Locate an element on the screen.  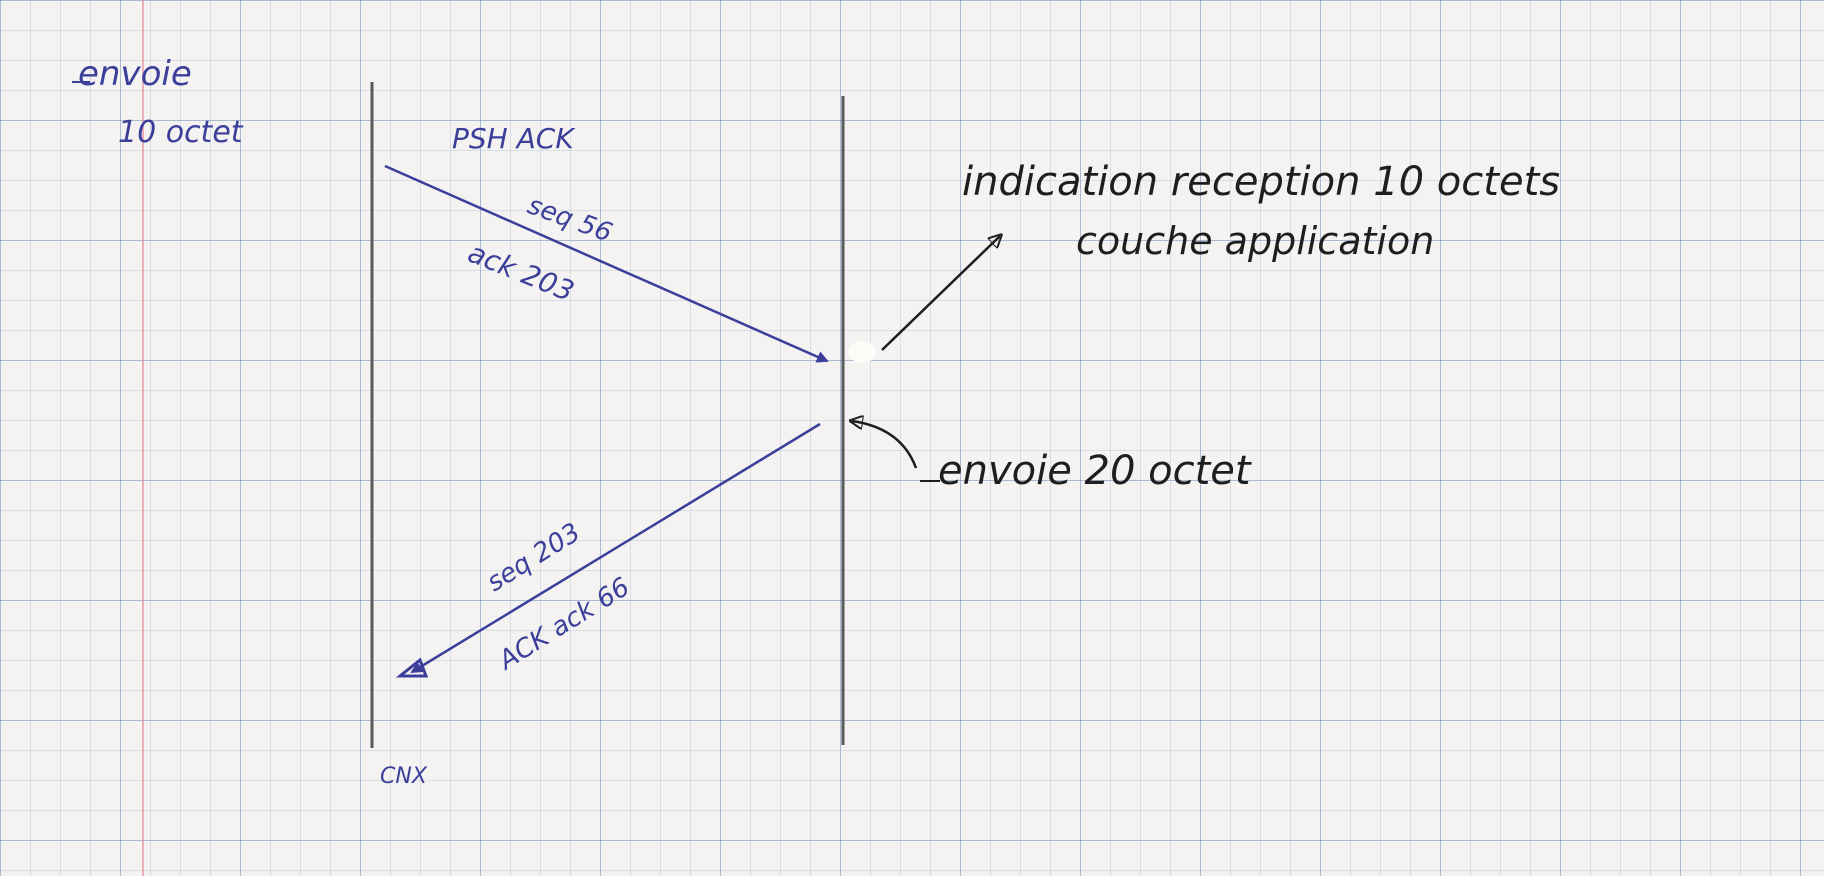
forward-ack-label: ack 203 is located at coordinates (520, 272).